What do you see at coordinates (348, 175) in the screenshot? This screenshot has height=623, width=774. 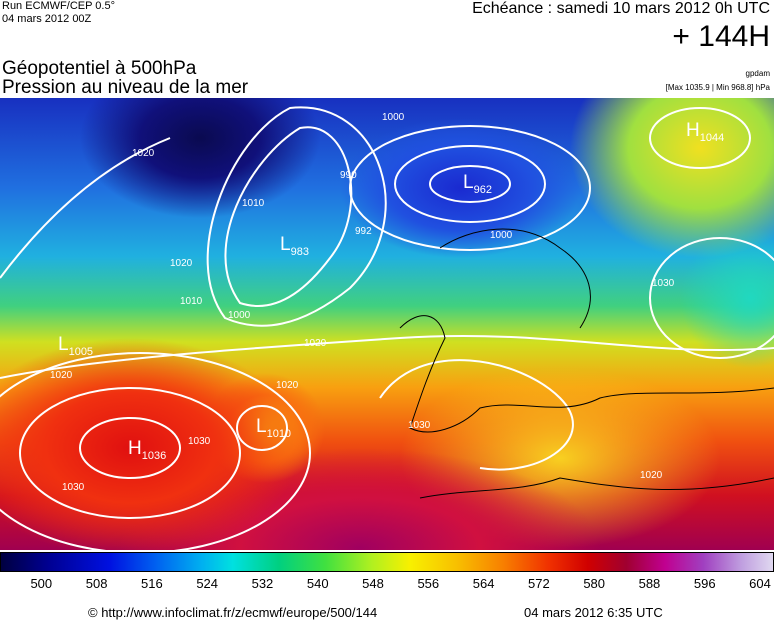 I see `isobar-label: 990` at bounding box center [348, 175].